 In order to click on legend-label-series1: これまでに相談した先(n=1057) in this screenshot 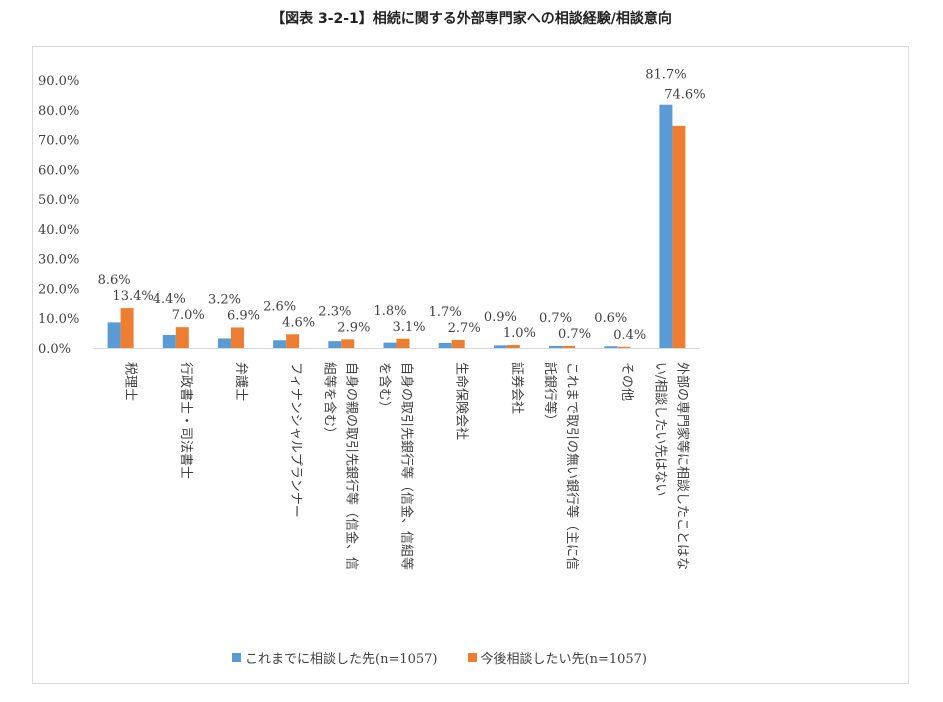, I will do `click(341, 659)`.